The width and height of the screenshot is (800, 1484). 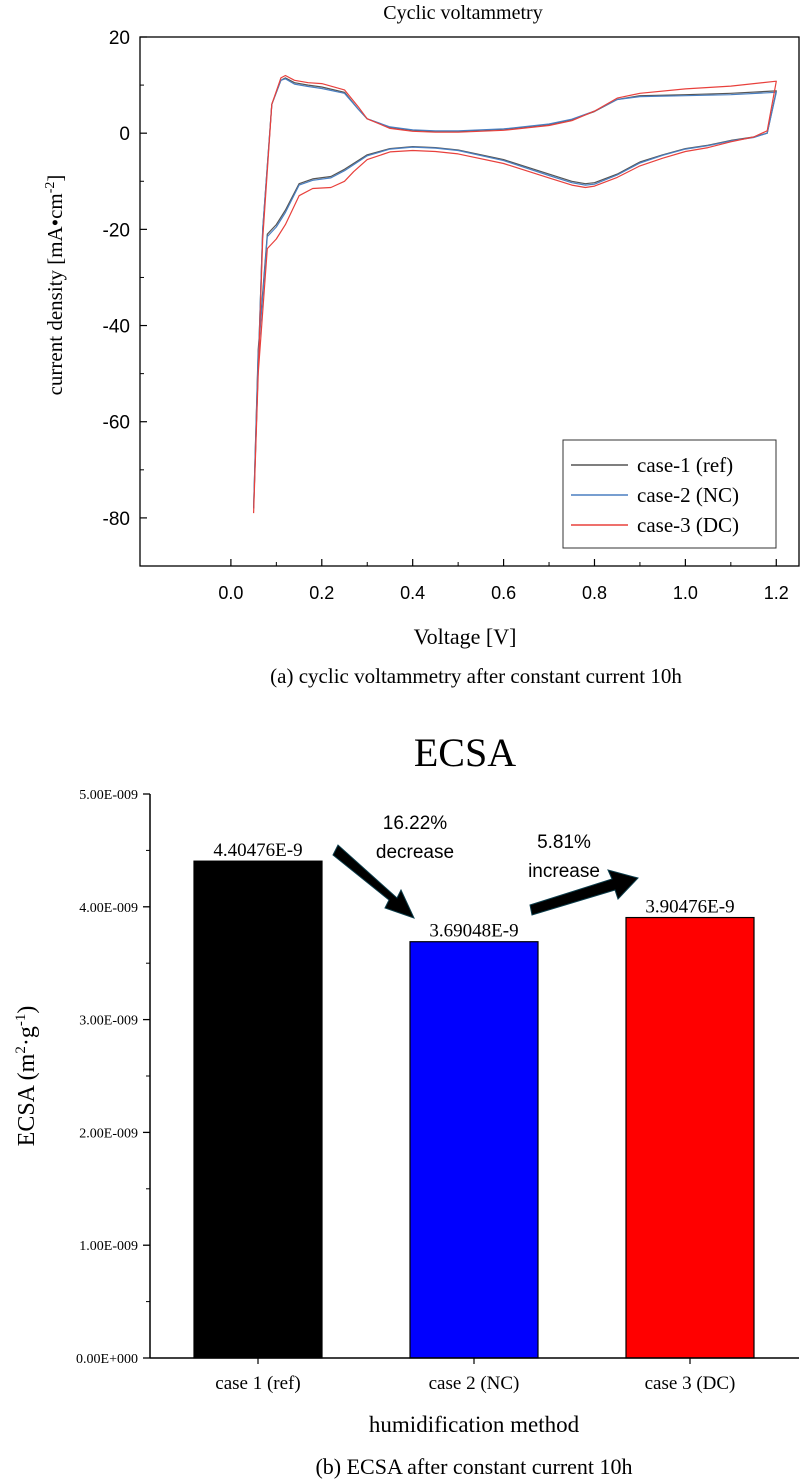 What do you see at coordinates (685, 465) in the screenshot?
I see `cv-legend-label-1: case-1 (ref)` at bounding box center [685, 465].